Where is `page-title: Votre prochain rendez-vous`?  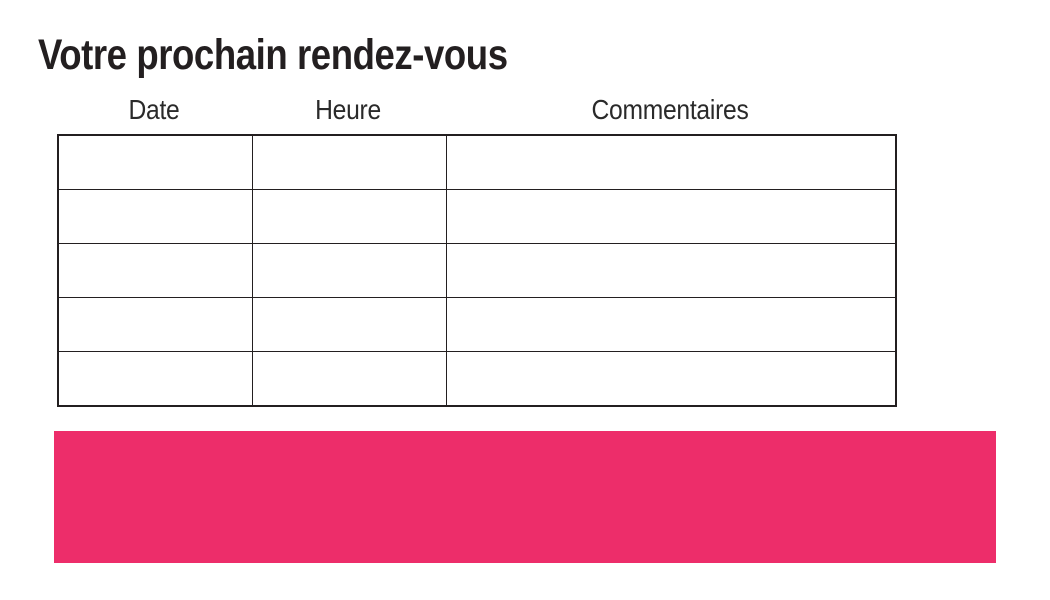
page-title: Votre prochain rendez-vous is located at coordinates (273, 55).